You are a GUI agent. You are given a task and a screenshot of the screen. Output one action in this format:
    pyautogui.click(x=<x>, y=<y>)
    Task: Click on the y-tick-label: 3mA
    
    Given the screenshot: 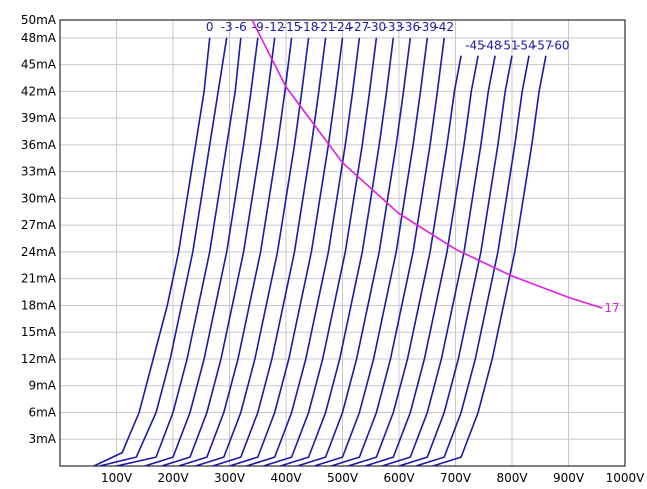 What is the action you would take?
    pyautogui.click(x=42, y=439)
    